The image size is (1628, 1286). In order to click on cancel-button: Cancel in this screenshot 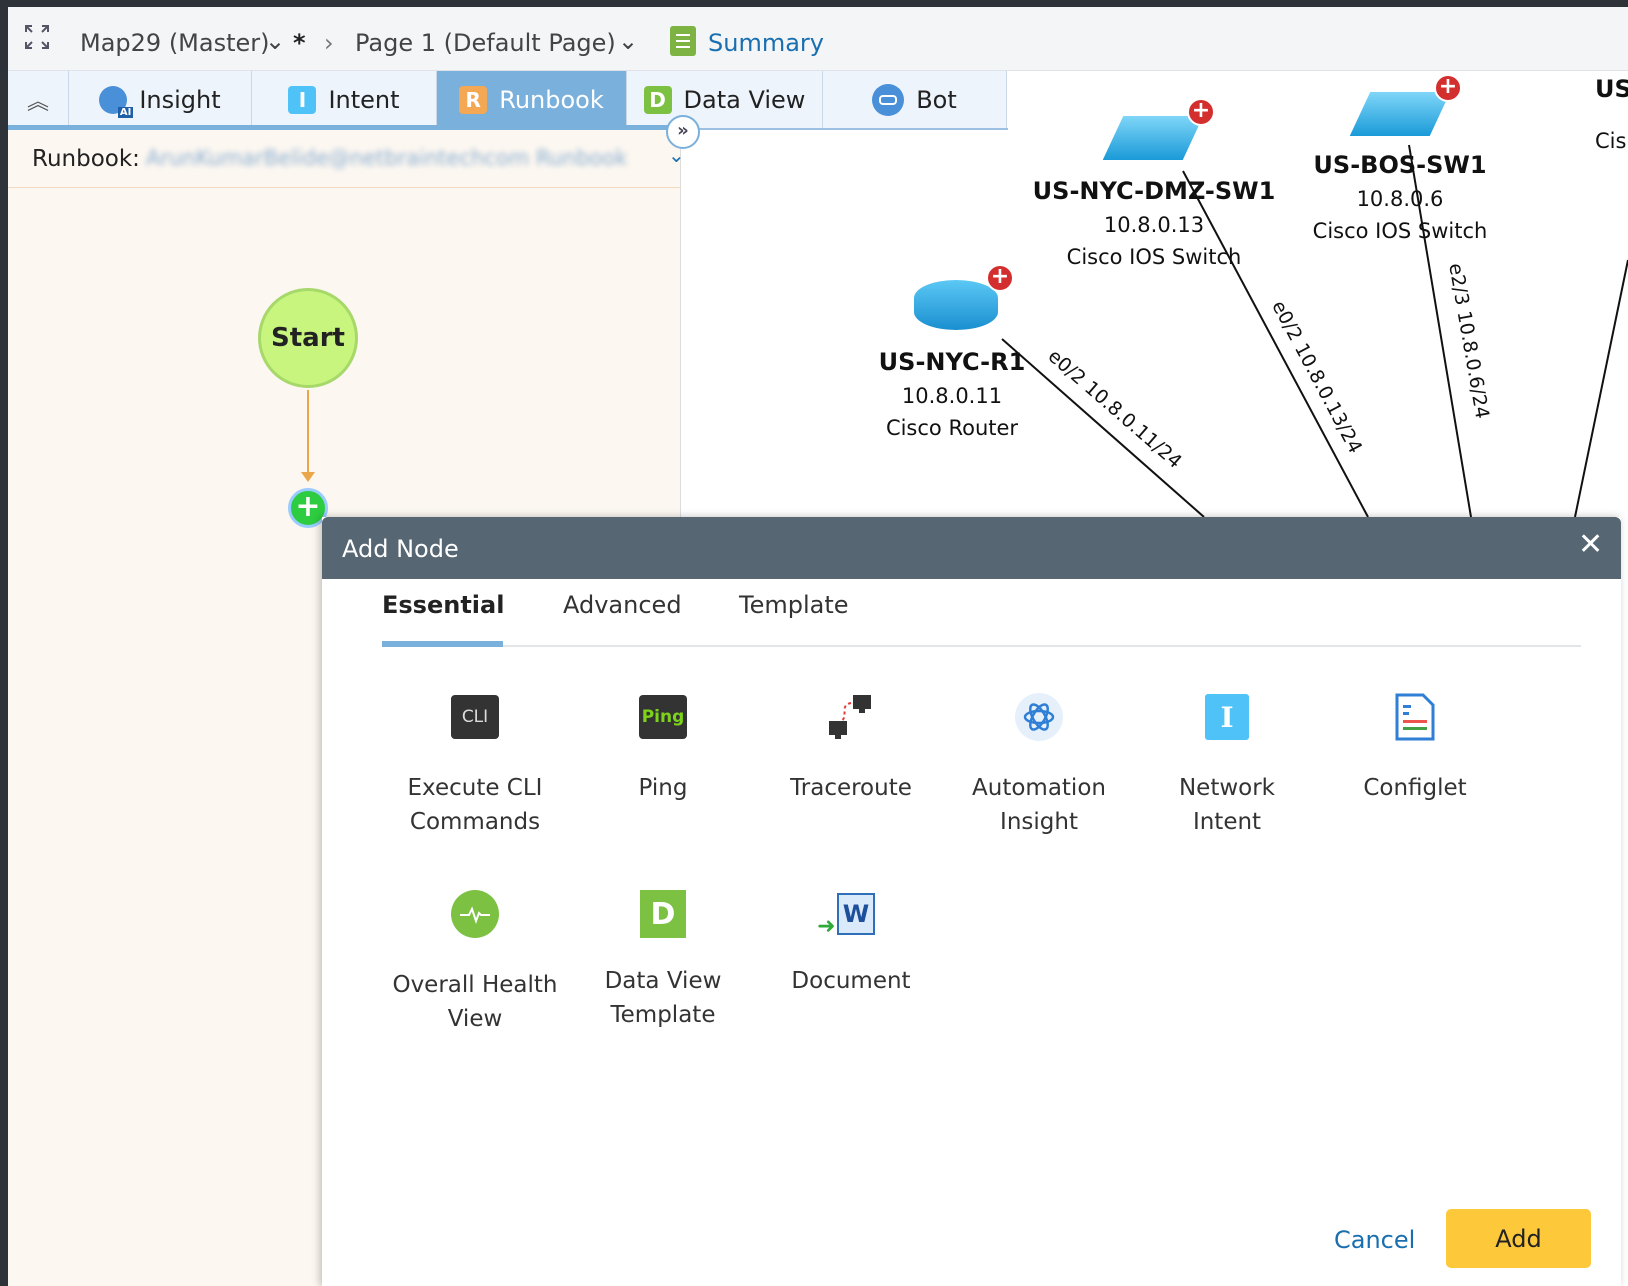, I will do `click(1375, 1240)`.